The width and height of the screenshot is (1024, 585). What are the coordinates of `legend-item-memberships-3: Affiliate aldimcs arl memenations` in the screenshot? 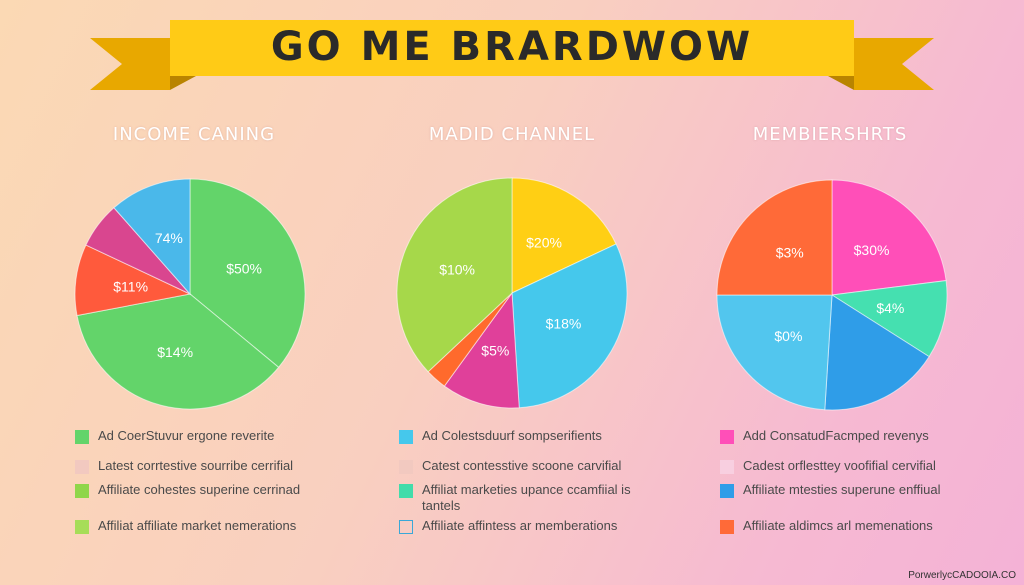 It's located at (851, 526).